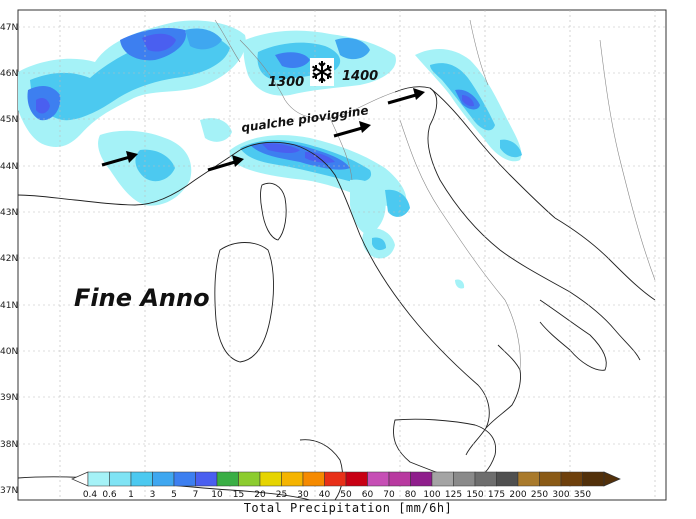  What do you see at coordinates (431, 495) in the screenshot?
I see `colorbar-level-label: 100` at bounding box center [431, 495].